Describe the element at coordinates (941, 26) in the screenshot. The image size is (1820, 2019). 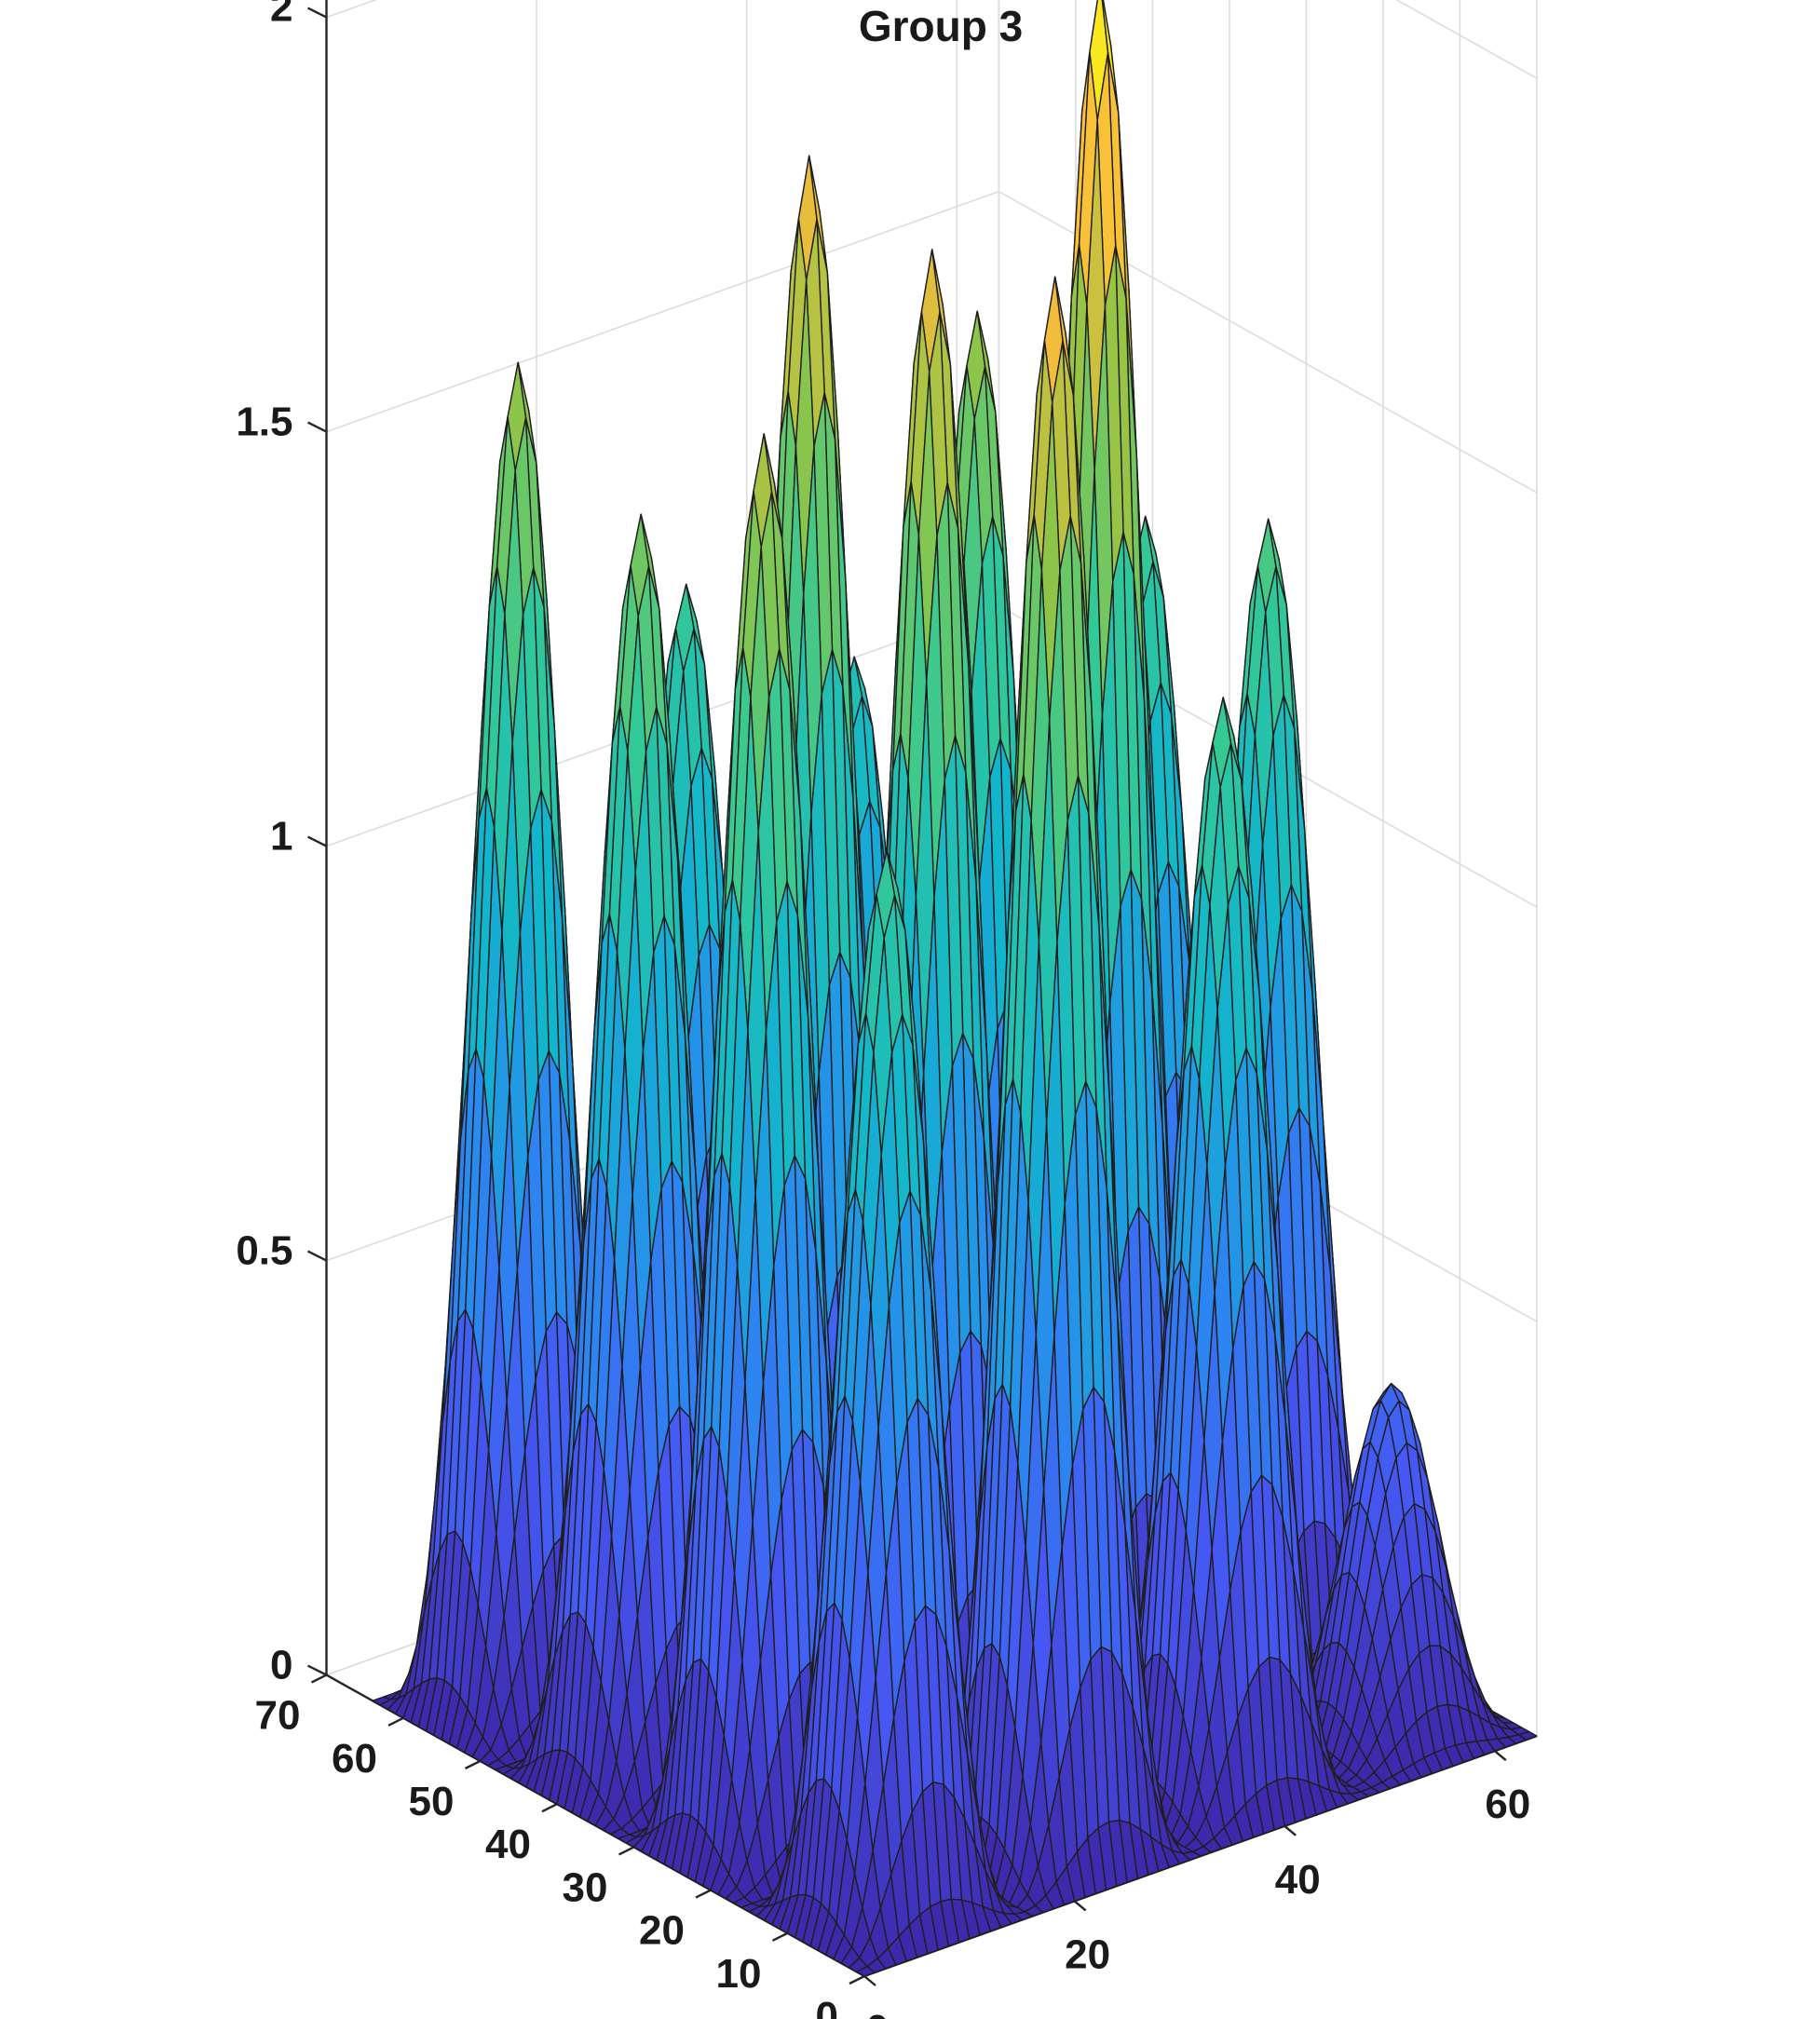
I see `chart-title: Group 3` at that location.